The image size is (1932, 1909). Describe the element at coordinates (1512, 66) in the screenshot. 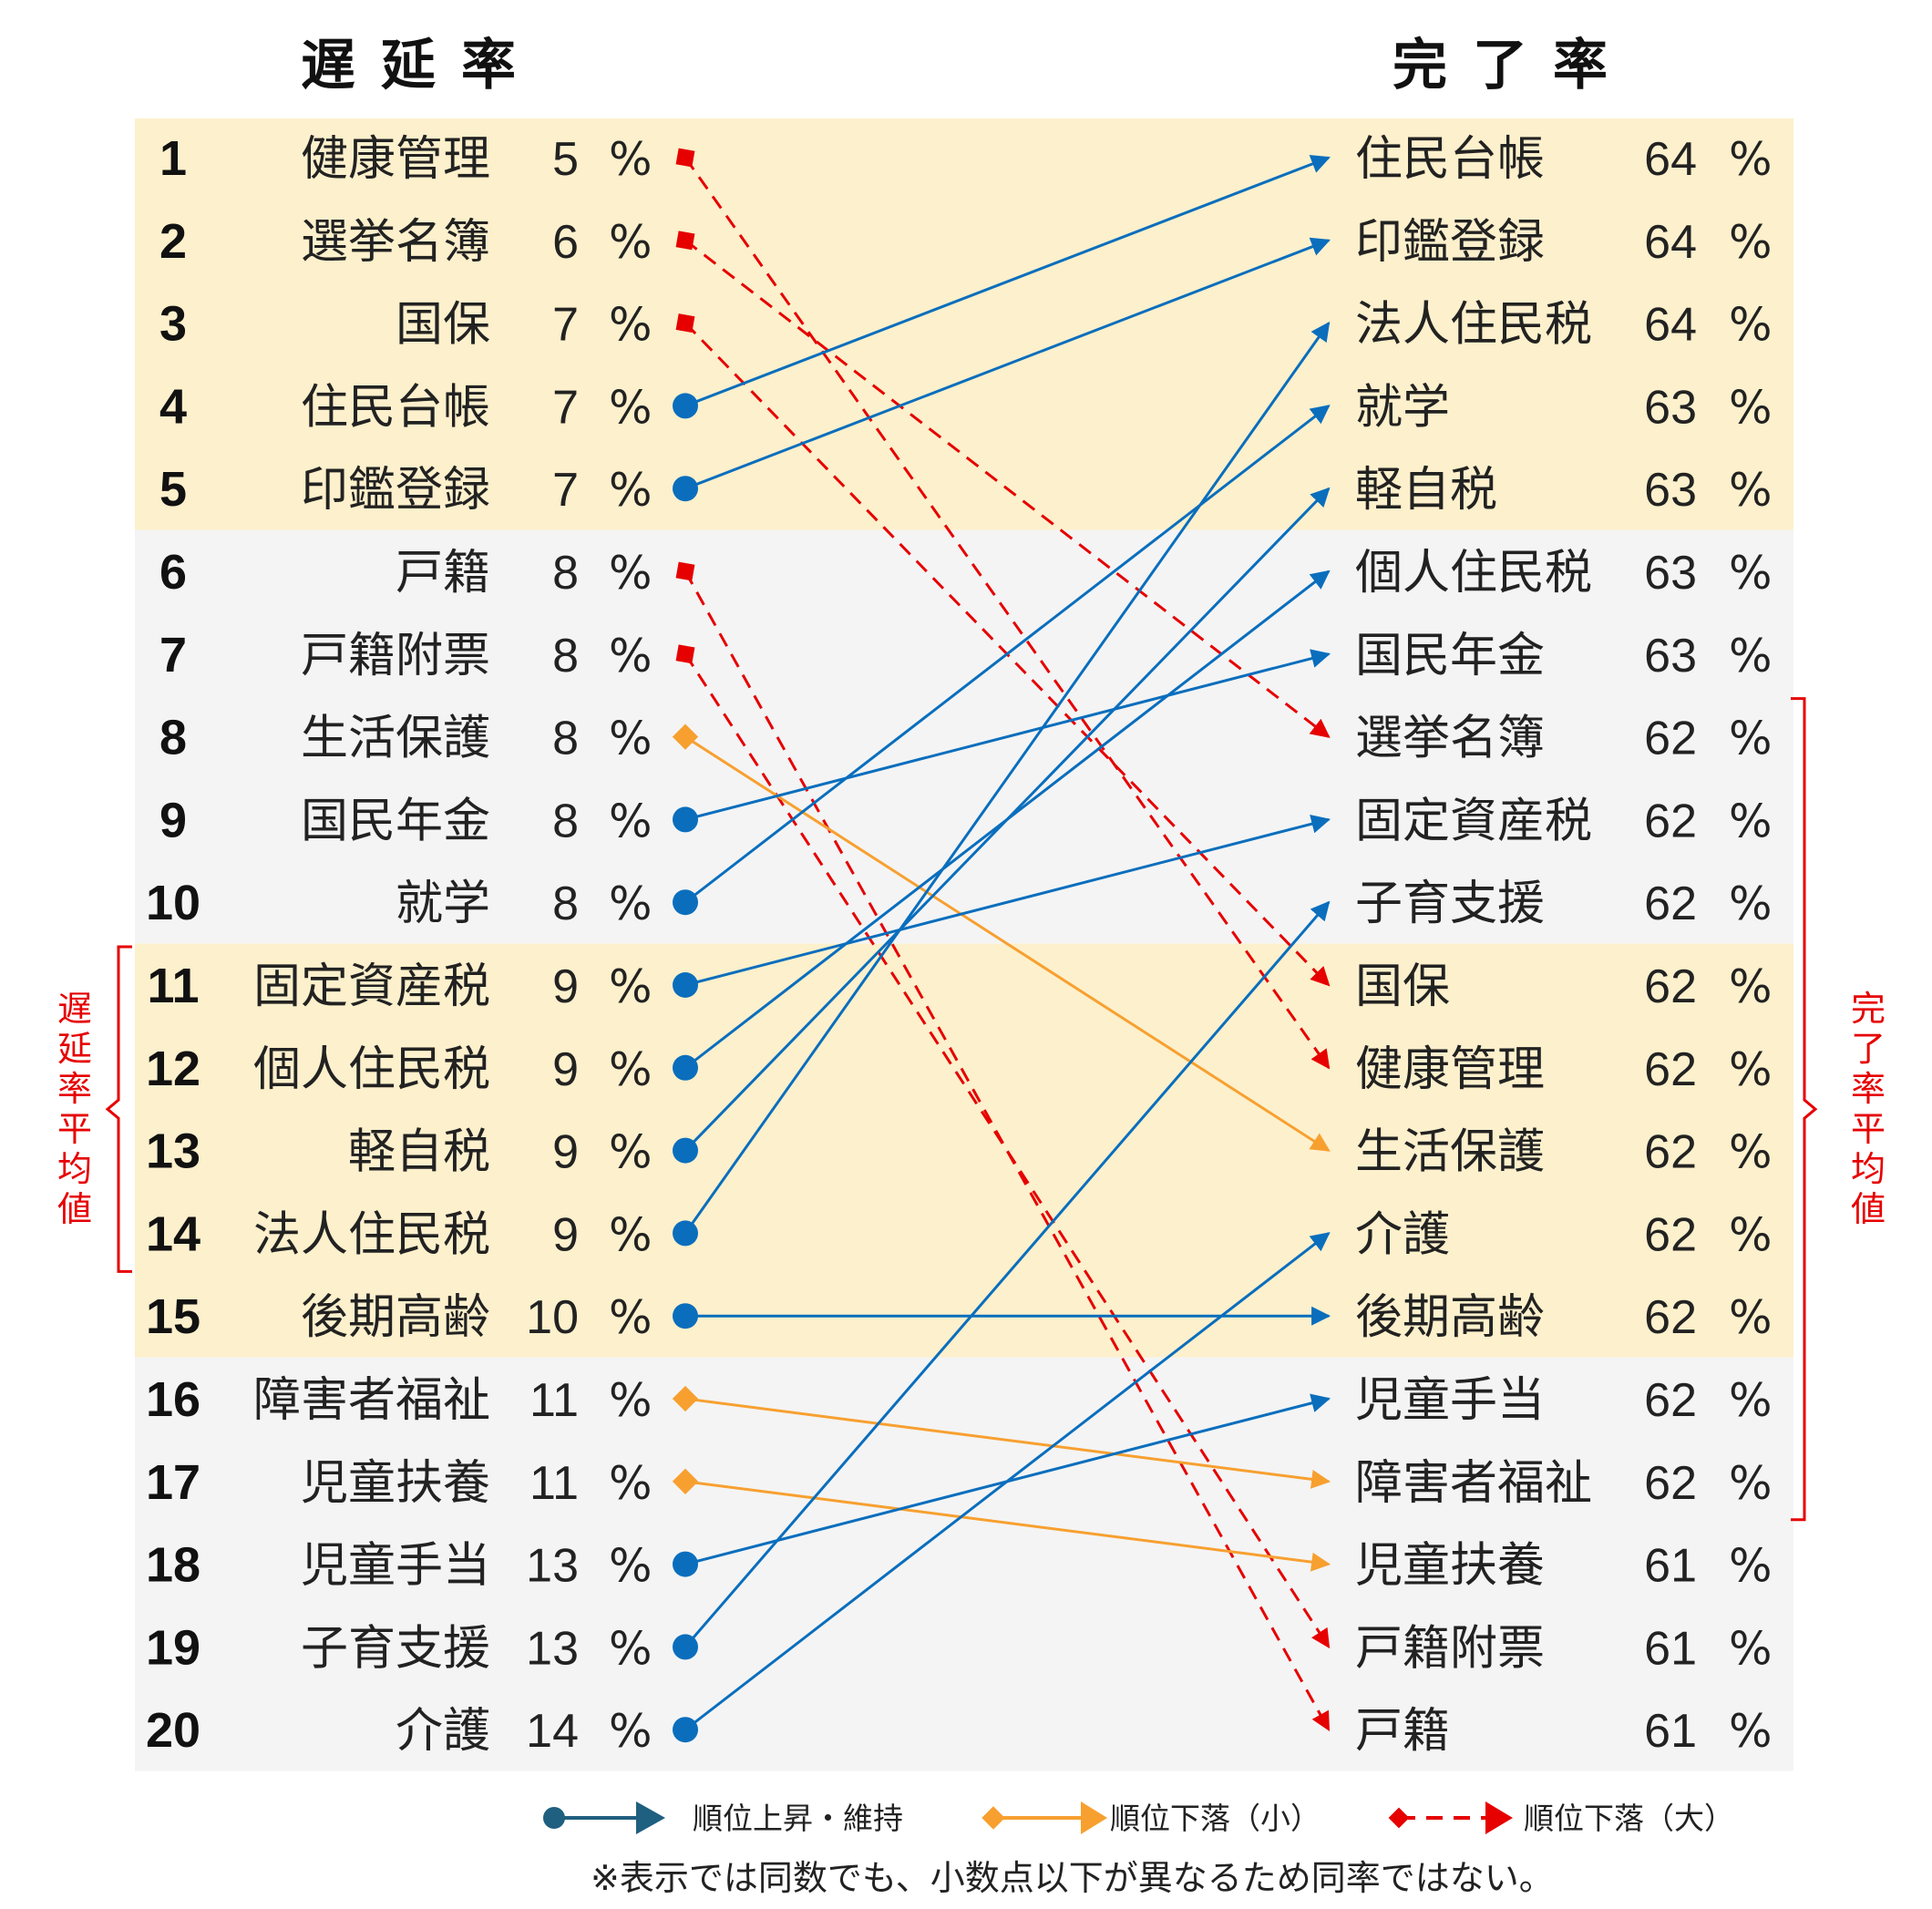

I see `right-header: 完了率` at that location.